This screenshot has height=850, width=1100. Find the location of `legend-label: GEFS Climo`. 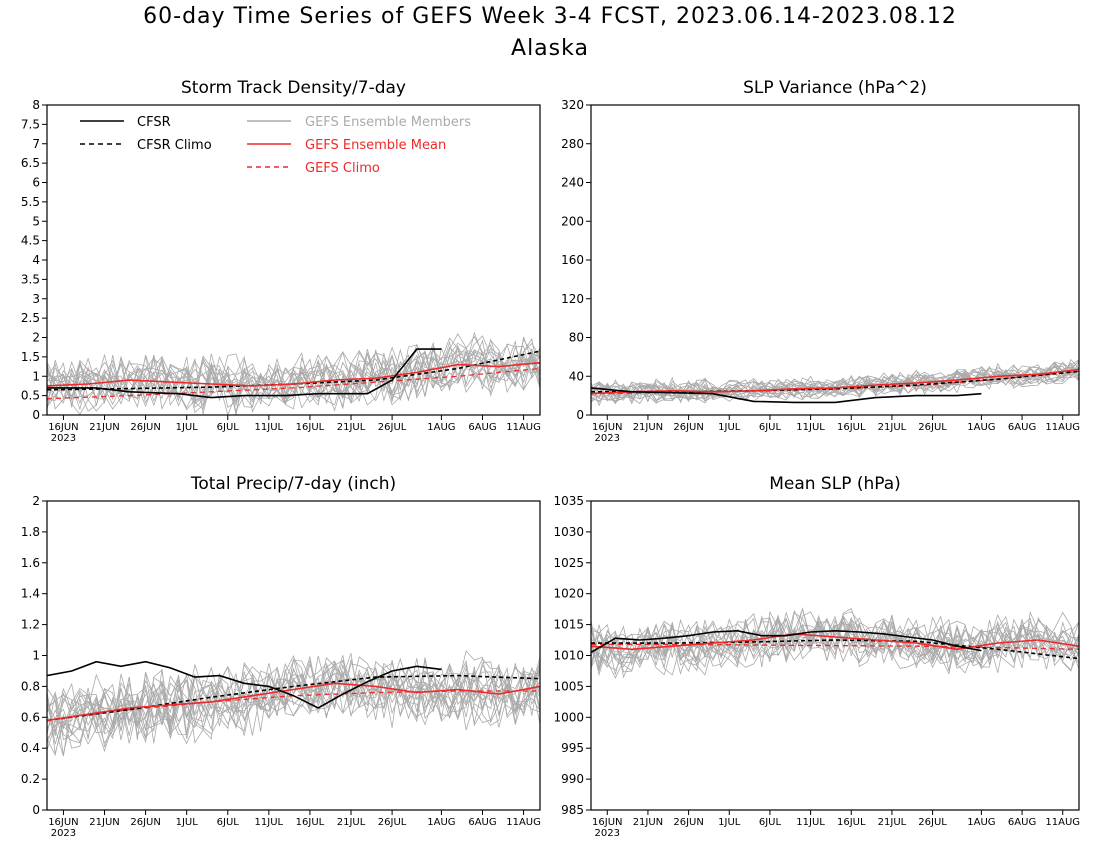

legend-label: GEFS Climo is located at coordinates (342, 168).